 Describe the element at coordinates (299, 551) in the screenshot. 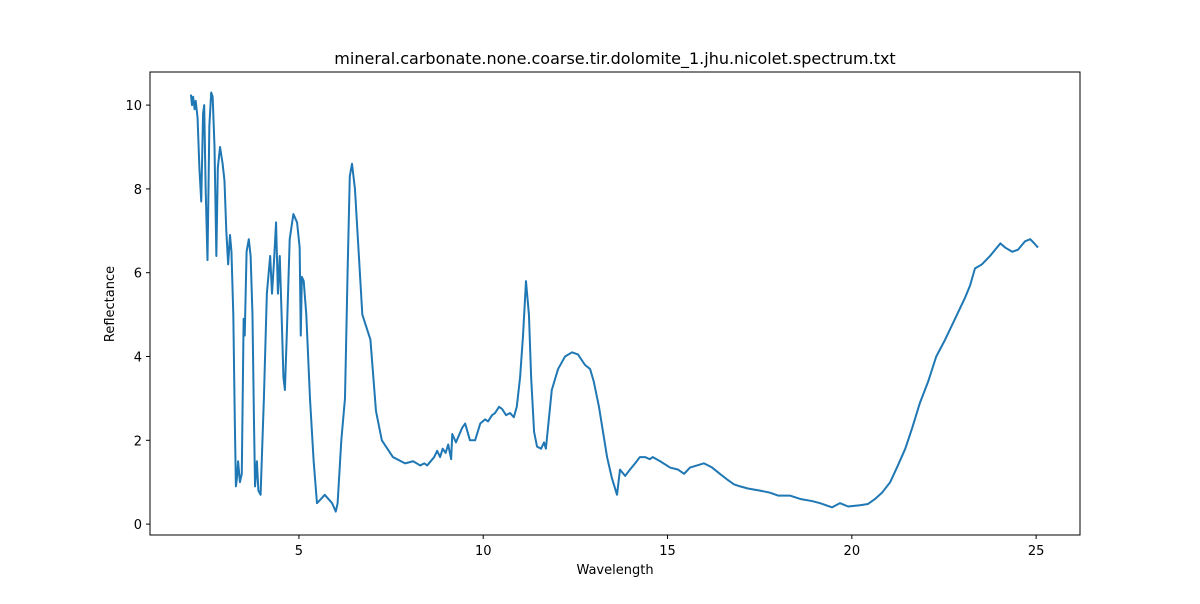

I see `x-tick-label: 5` at that location.